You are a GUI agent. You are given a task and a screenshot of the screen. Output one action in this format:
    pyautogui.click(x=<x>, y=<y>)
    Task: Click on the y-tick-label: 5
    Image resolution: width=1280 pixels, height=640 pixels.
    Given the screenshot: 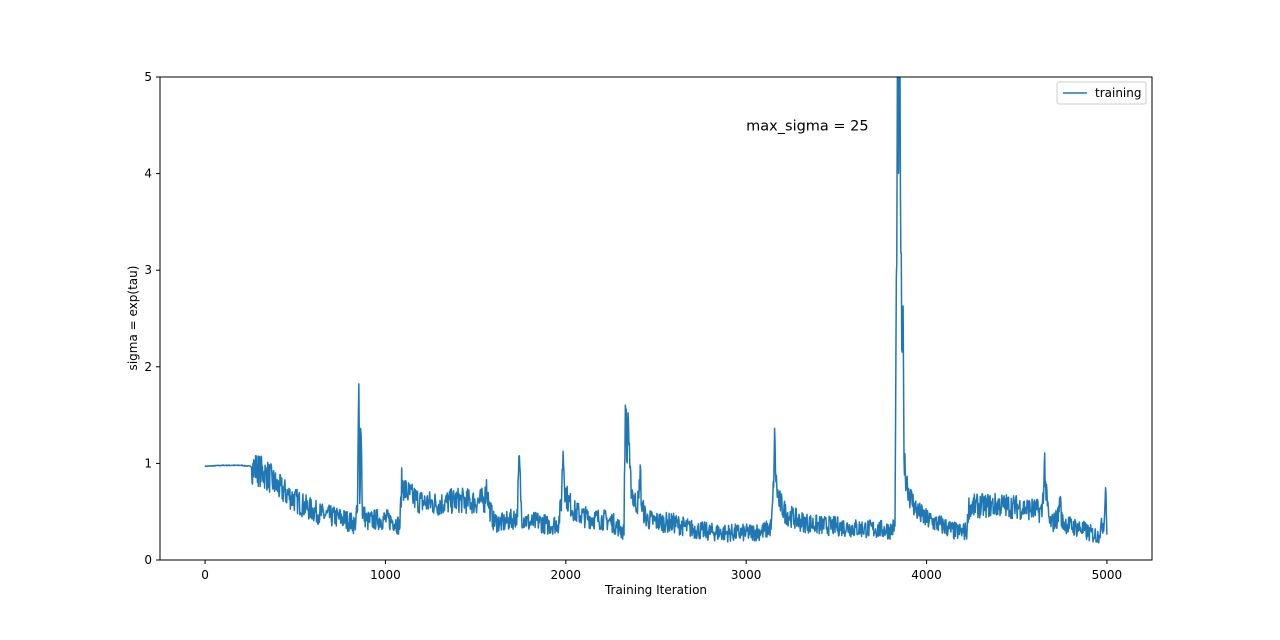 What is the action you would take?
    pyautogui.click(x=148, y=77)
    